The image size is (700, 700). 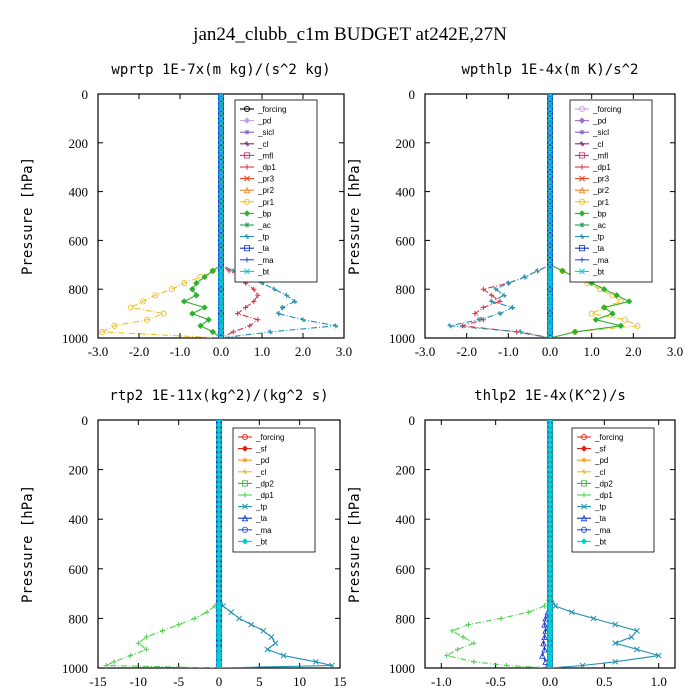 I want to click on x-tick-label: 0.0, so click(x=550, y=351).